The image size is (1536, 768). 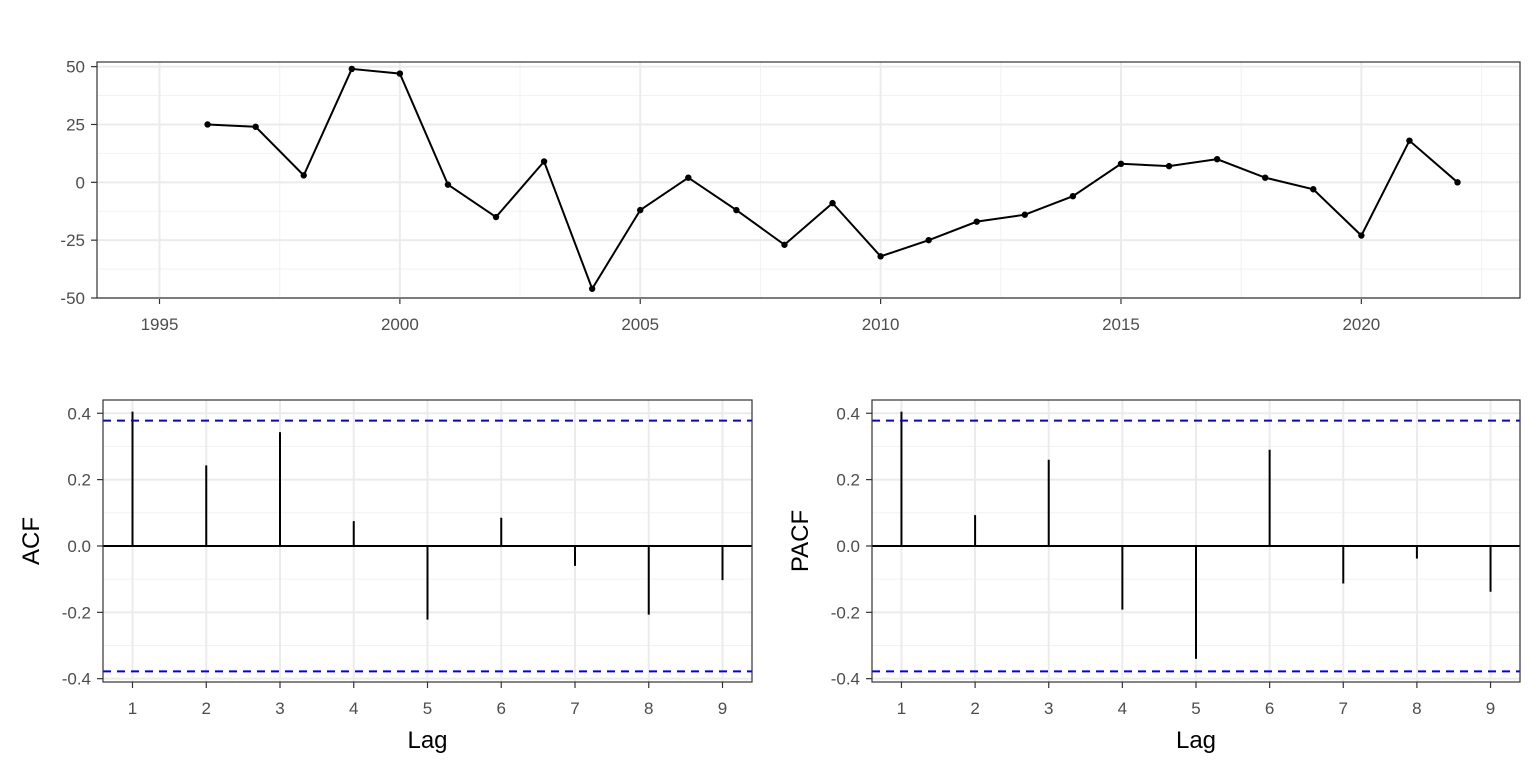 What do you see at coordinates (72, 298) in the screenshot?
I see `y-tick-label: -50` at bounding box center [72, 298].